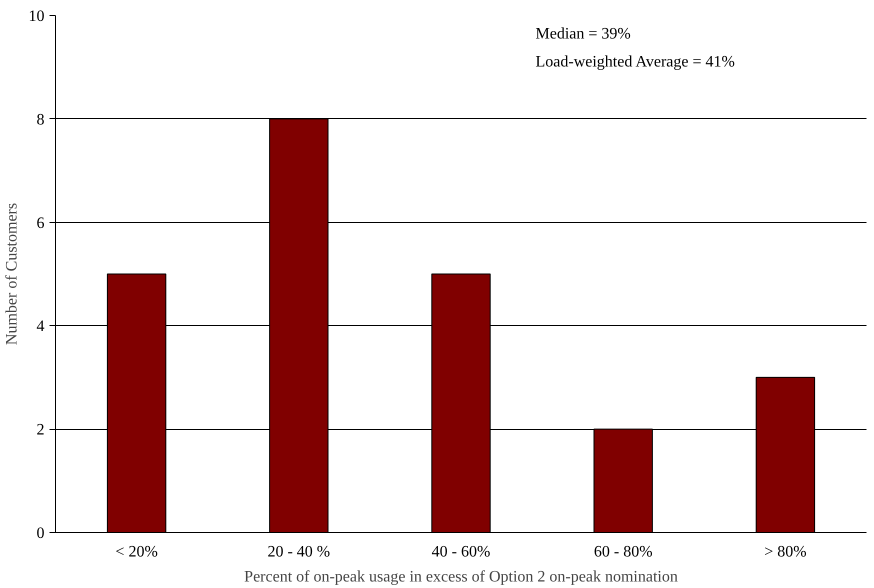 This screenshot has width=874, height=588. Describe the element at coordinates (583, 34) in the screenshot. I see `annotation: Median = 39%` at that location.